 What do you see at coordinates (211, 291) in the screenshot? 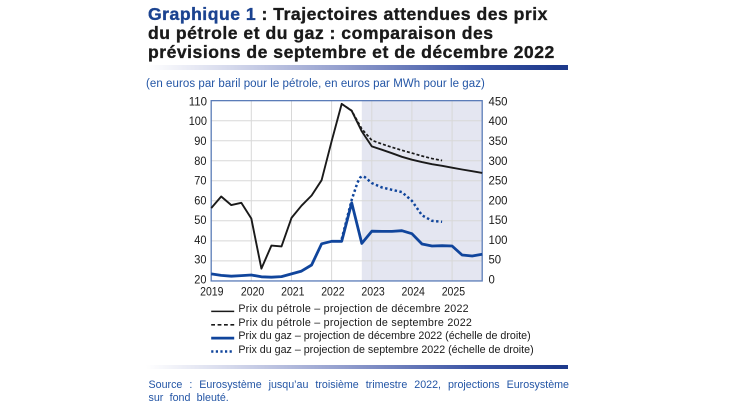
I see `svg-text: 2019` at bounding box center [211, 291].